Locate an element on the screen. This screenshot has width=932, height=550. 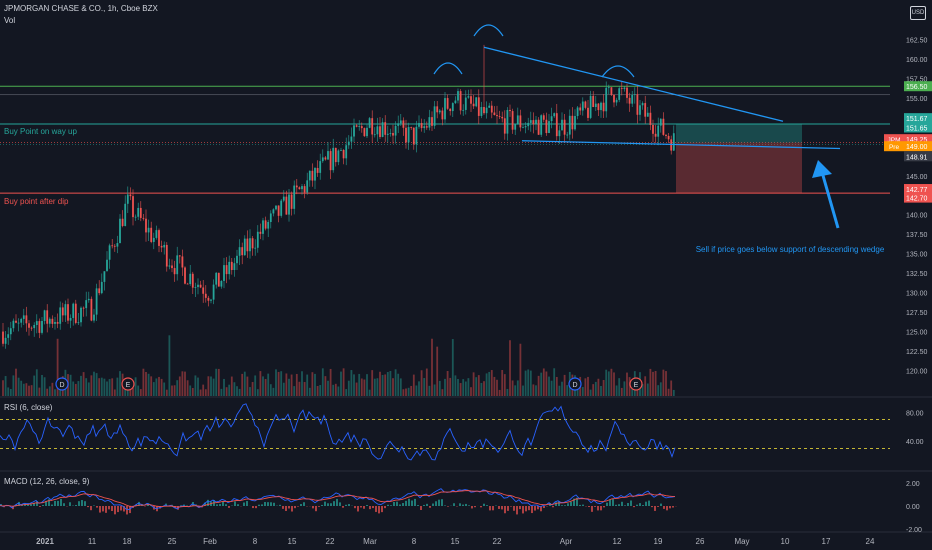
x-axis-tick-label: Feb is located at coordinates (210, 541).